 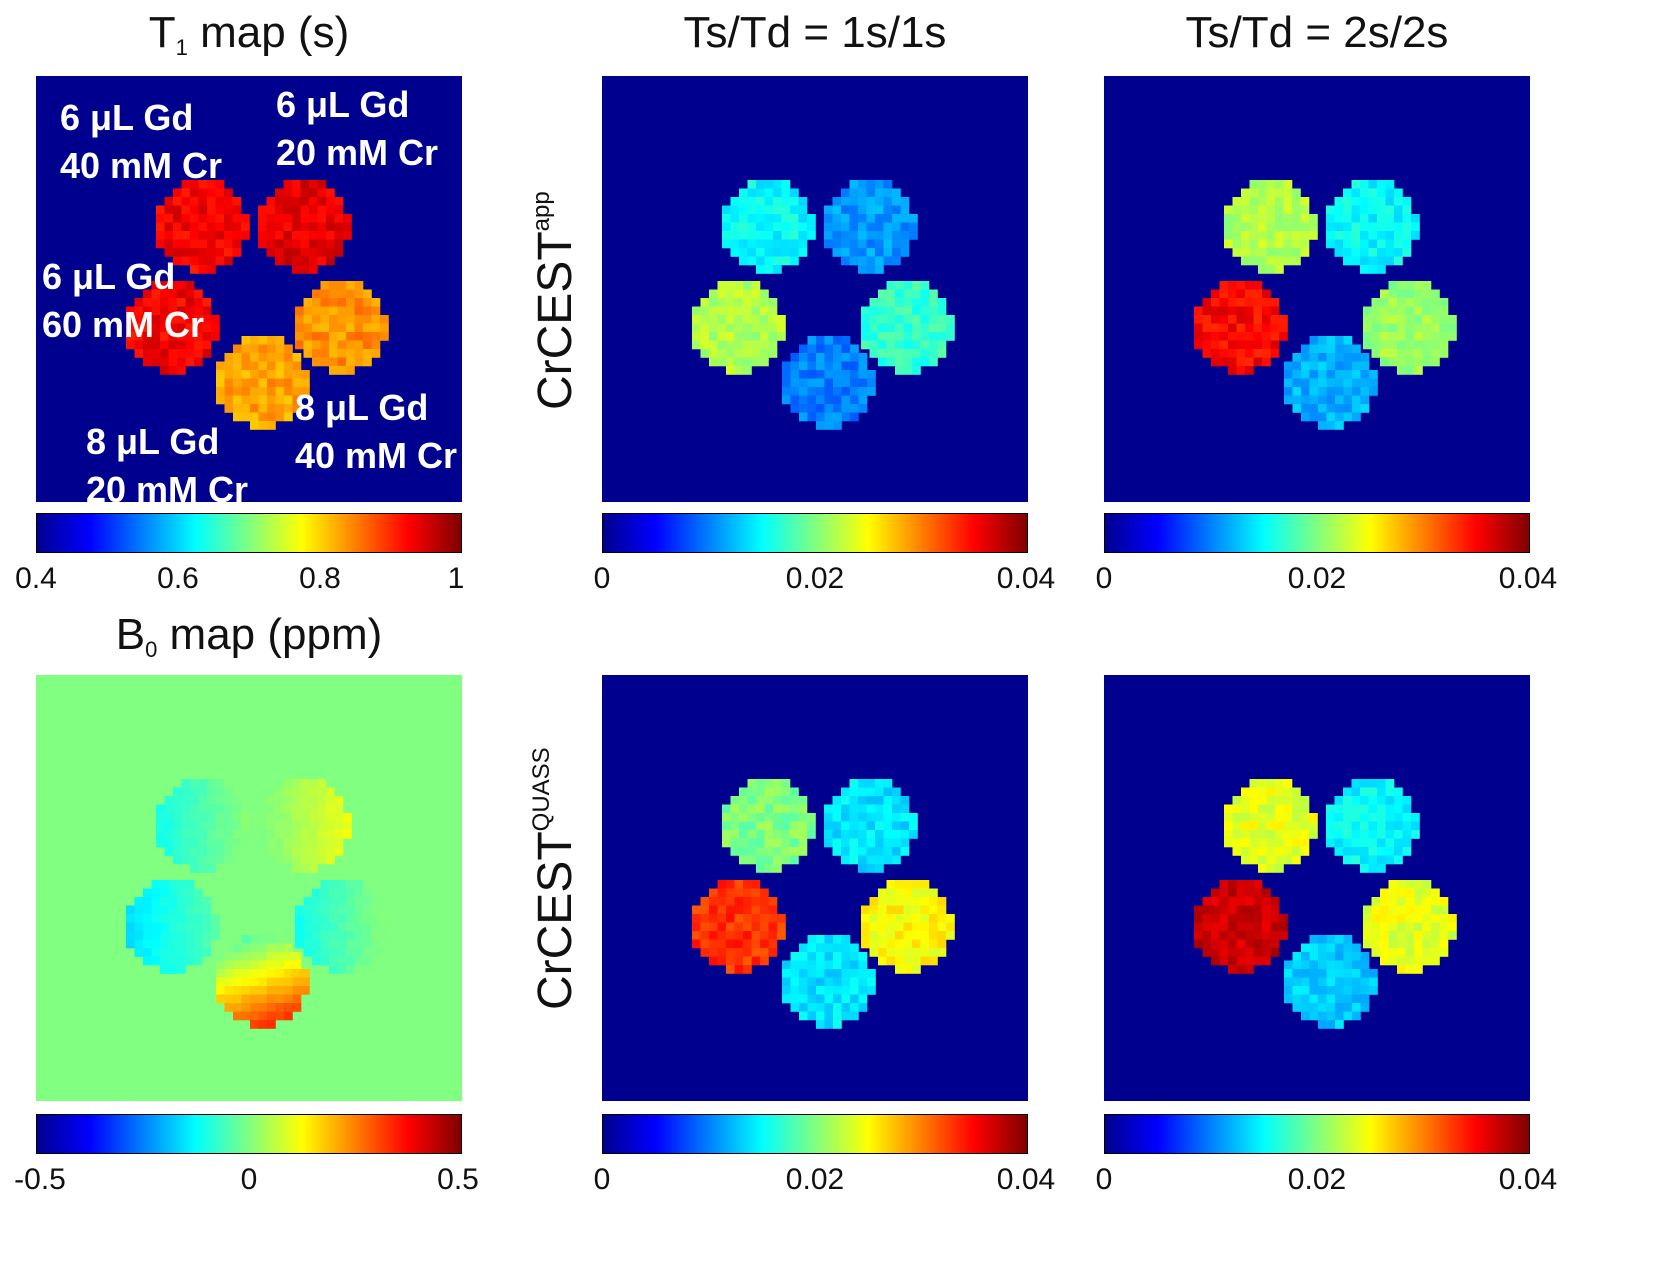 What do you see at coordinates (249, 888) in the screenshot?
I see `heatmap-background` at bounding box center [249, 888].